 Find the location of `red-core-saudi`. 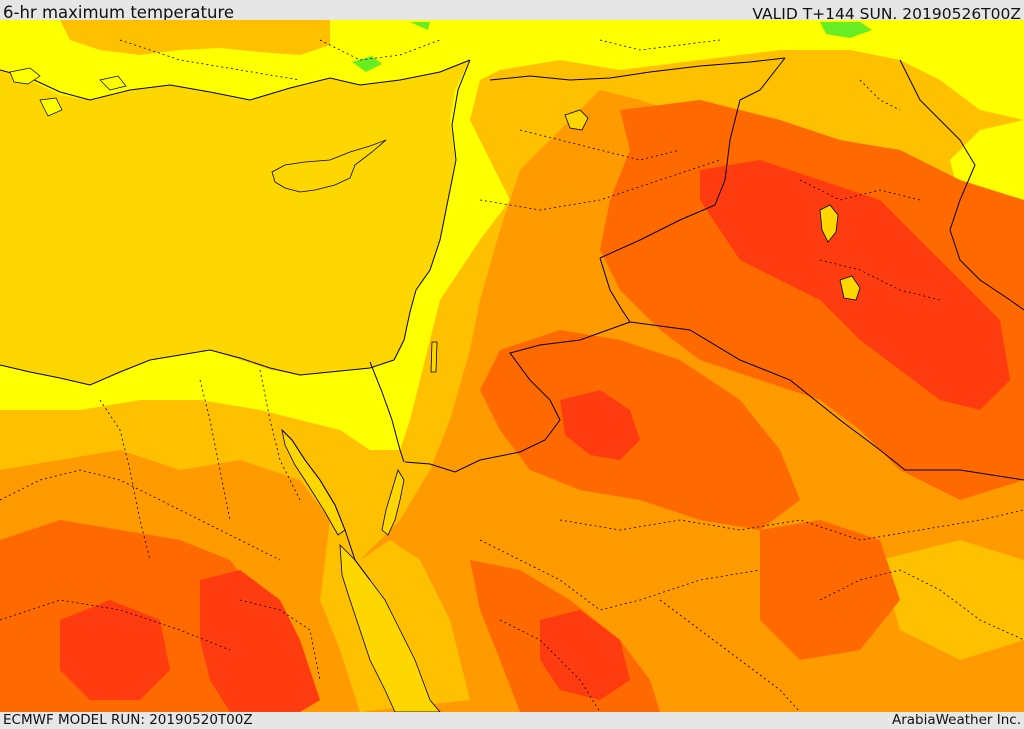

red-core-saudi is located at coordinates (600, 425).